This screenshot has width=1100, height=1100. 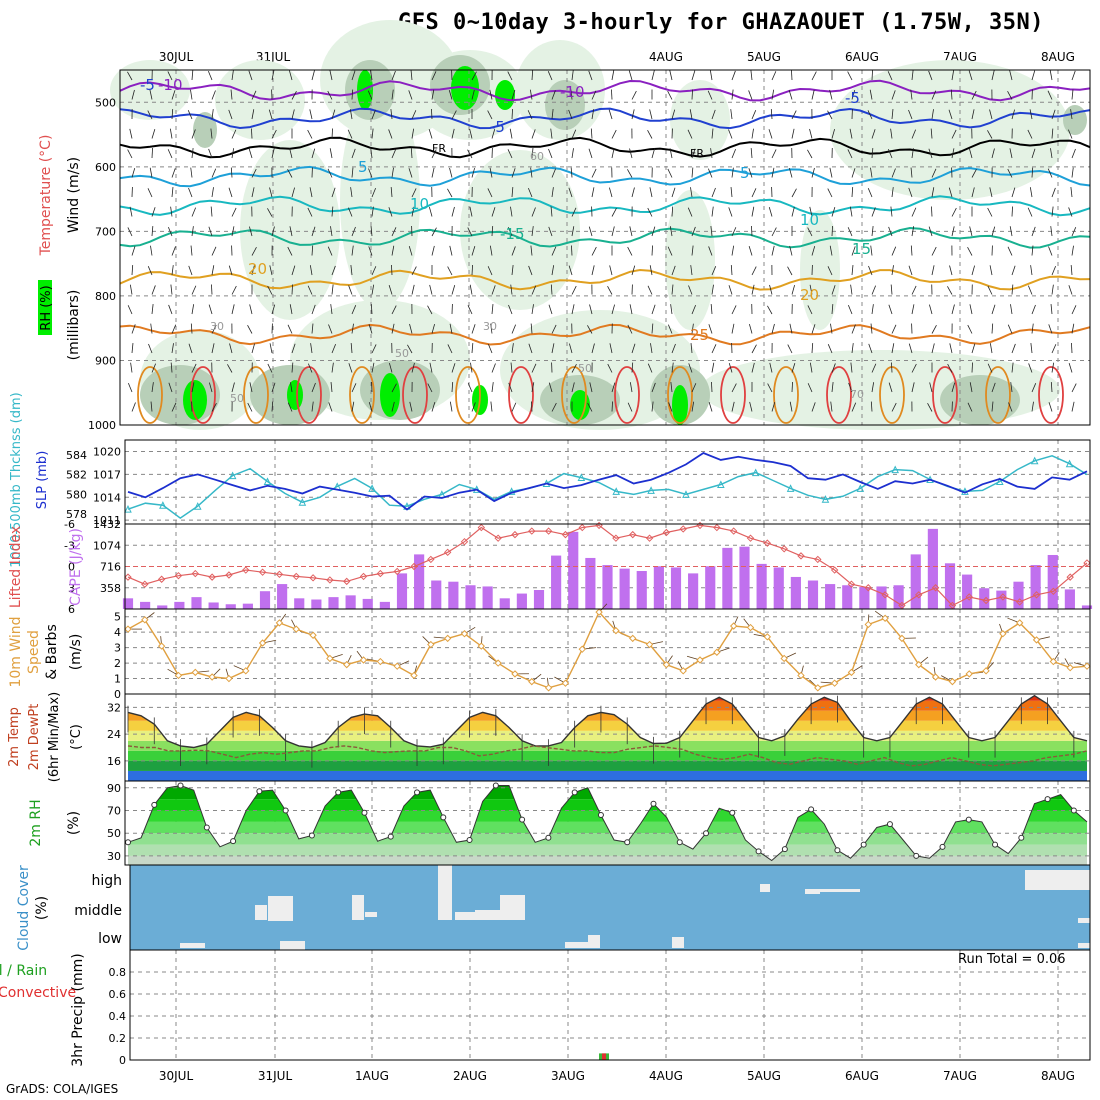 I want to click on rh-shade-light, so click(x=380, y=200).